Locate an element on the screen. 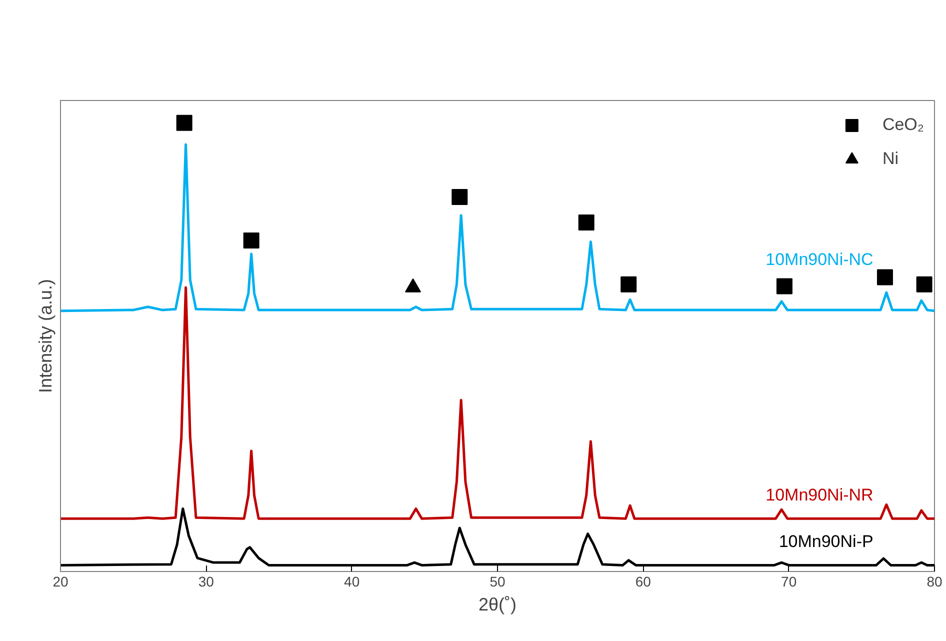 The height and width of the screenshot is (641, 946). legend-label: Ni is located at coordinates (891, 159).